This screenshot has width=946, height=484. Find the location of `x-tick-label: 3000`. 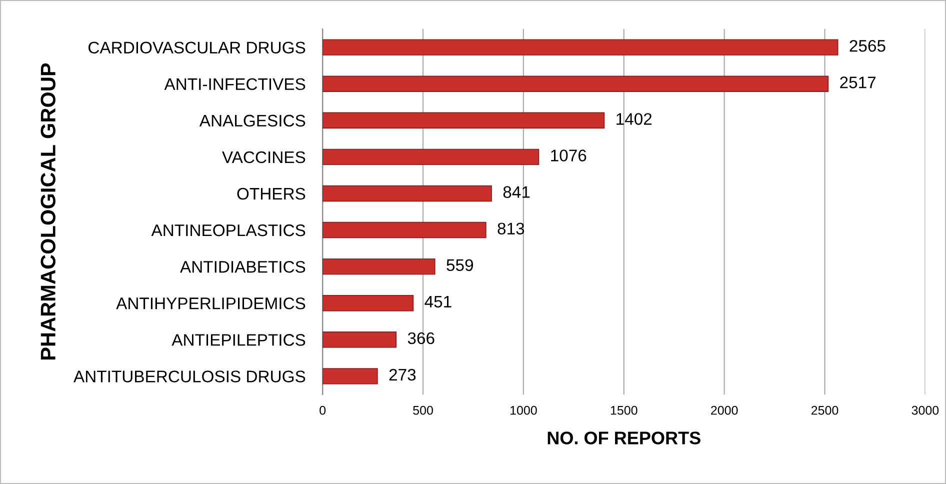

x-tick-label: 3000 is located at coordinates (925, 410).